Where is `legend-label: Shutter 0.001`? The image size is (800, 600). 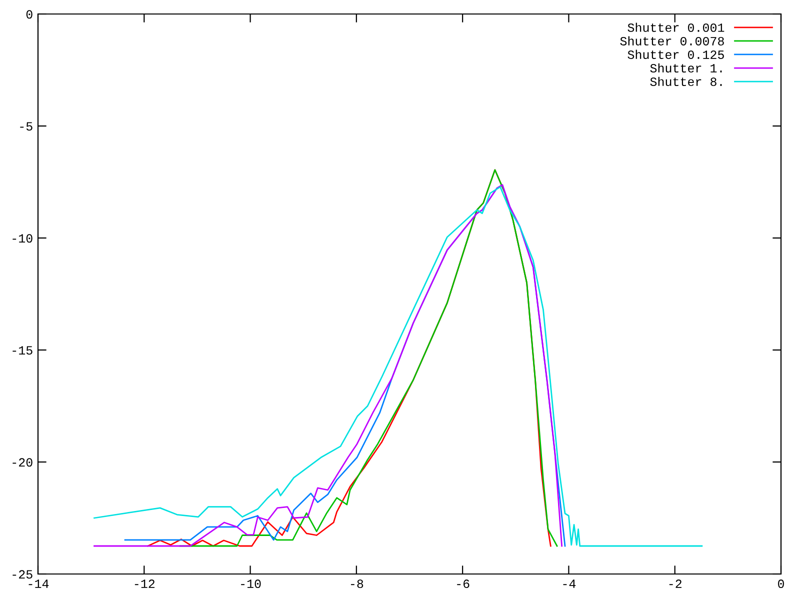 legend-label: Shutter 0.001 is located at coordinates (676, 27).